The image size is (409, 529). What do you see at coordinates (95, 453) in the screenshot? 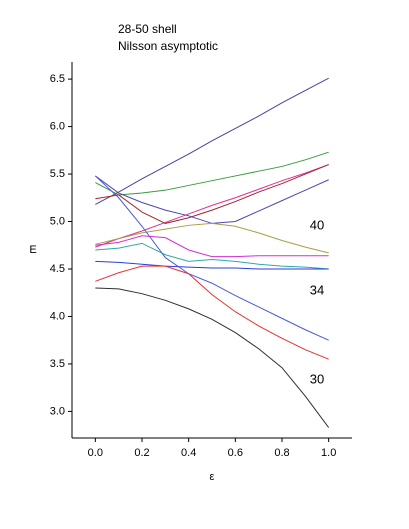
I see `x-tick-label: 0.0` at bounding box center [95, 453].